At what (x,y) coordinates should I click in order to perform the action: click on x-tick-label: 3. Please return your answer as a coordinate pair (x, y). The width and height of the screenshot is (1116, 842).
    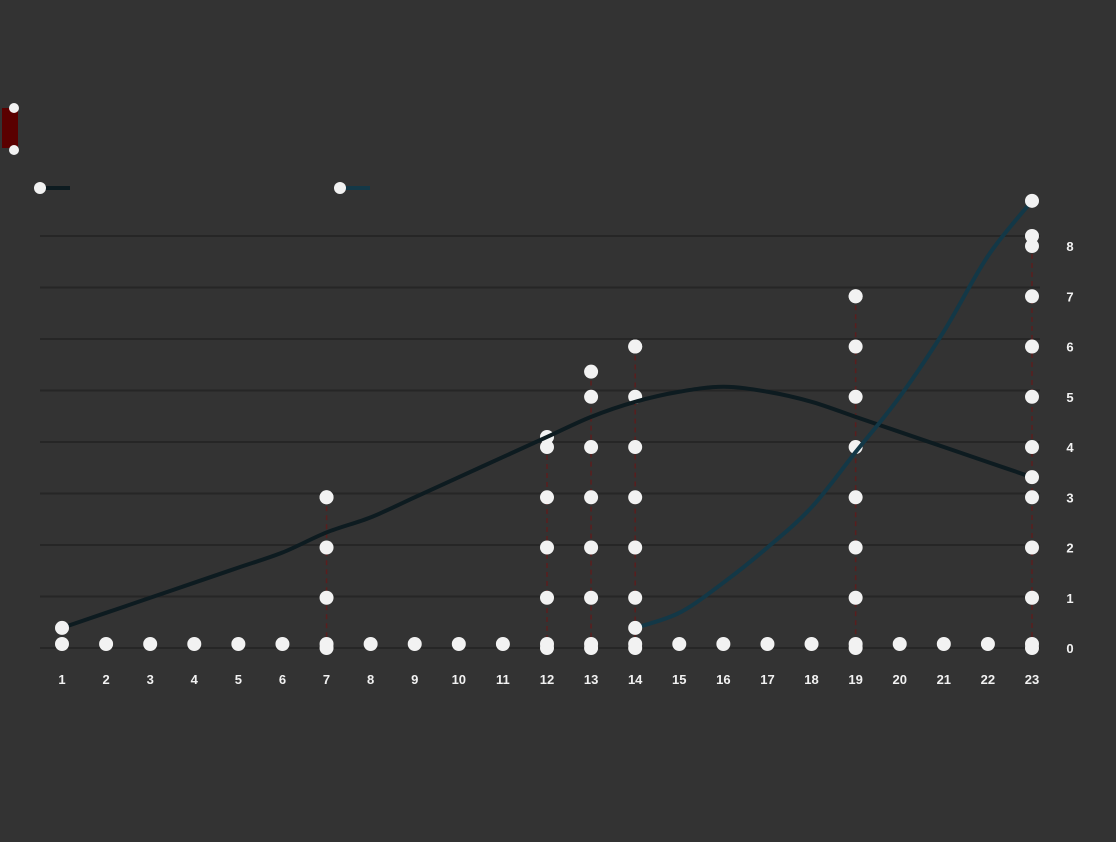
    Looking at the image, I should click on (150, 679).